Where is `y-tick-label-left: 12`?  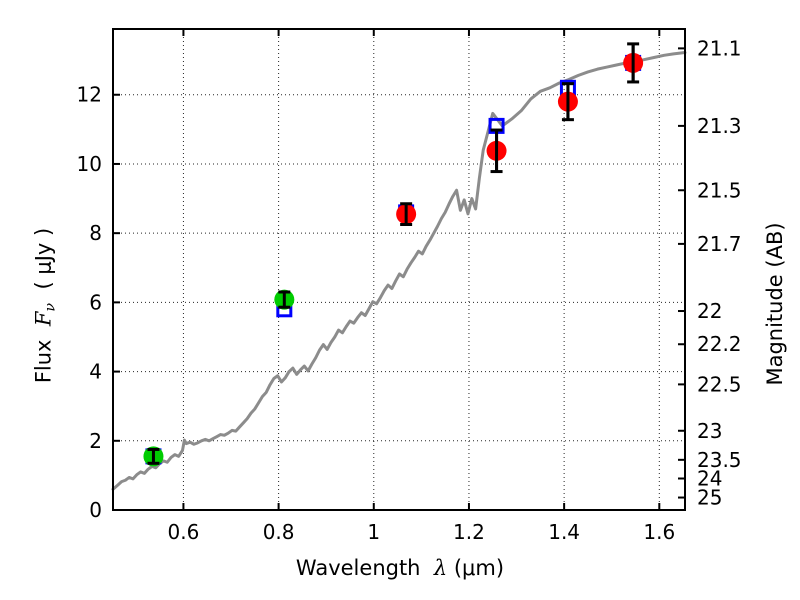
y-tick-label-left: 12 is located at coordinates (89, 95).